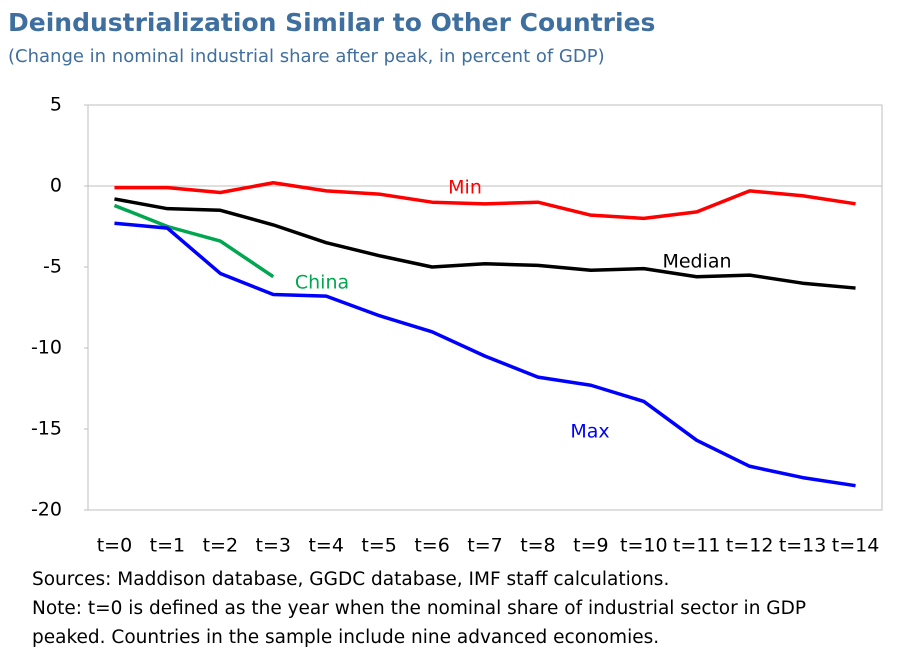 The image size is (909, 660). Describe the element at coordinates (46, 348) in the screenshot. I see `y-tick-label: -10` at that location.